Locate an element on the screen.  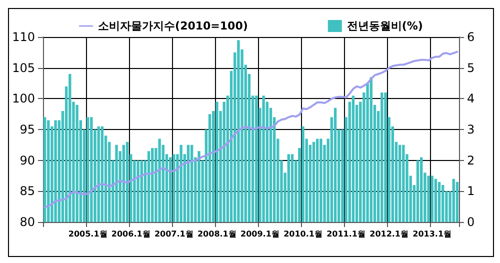
y-tick-label: 90 is located at coordinates (27, 160).